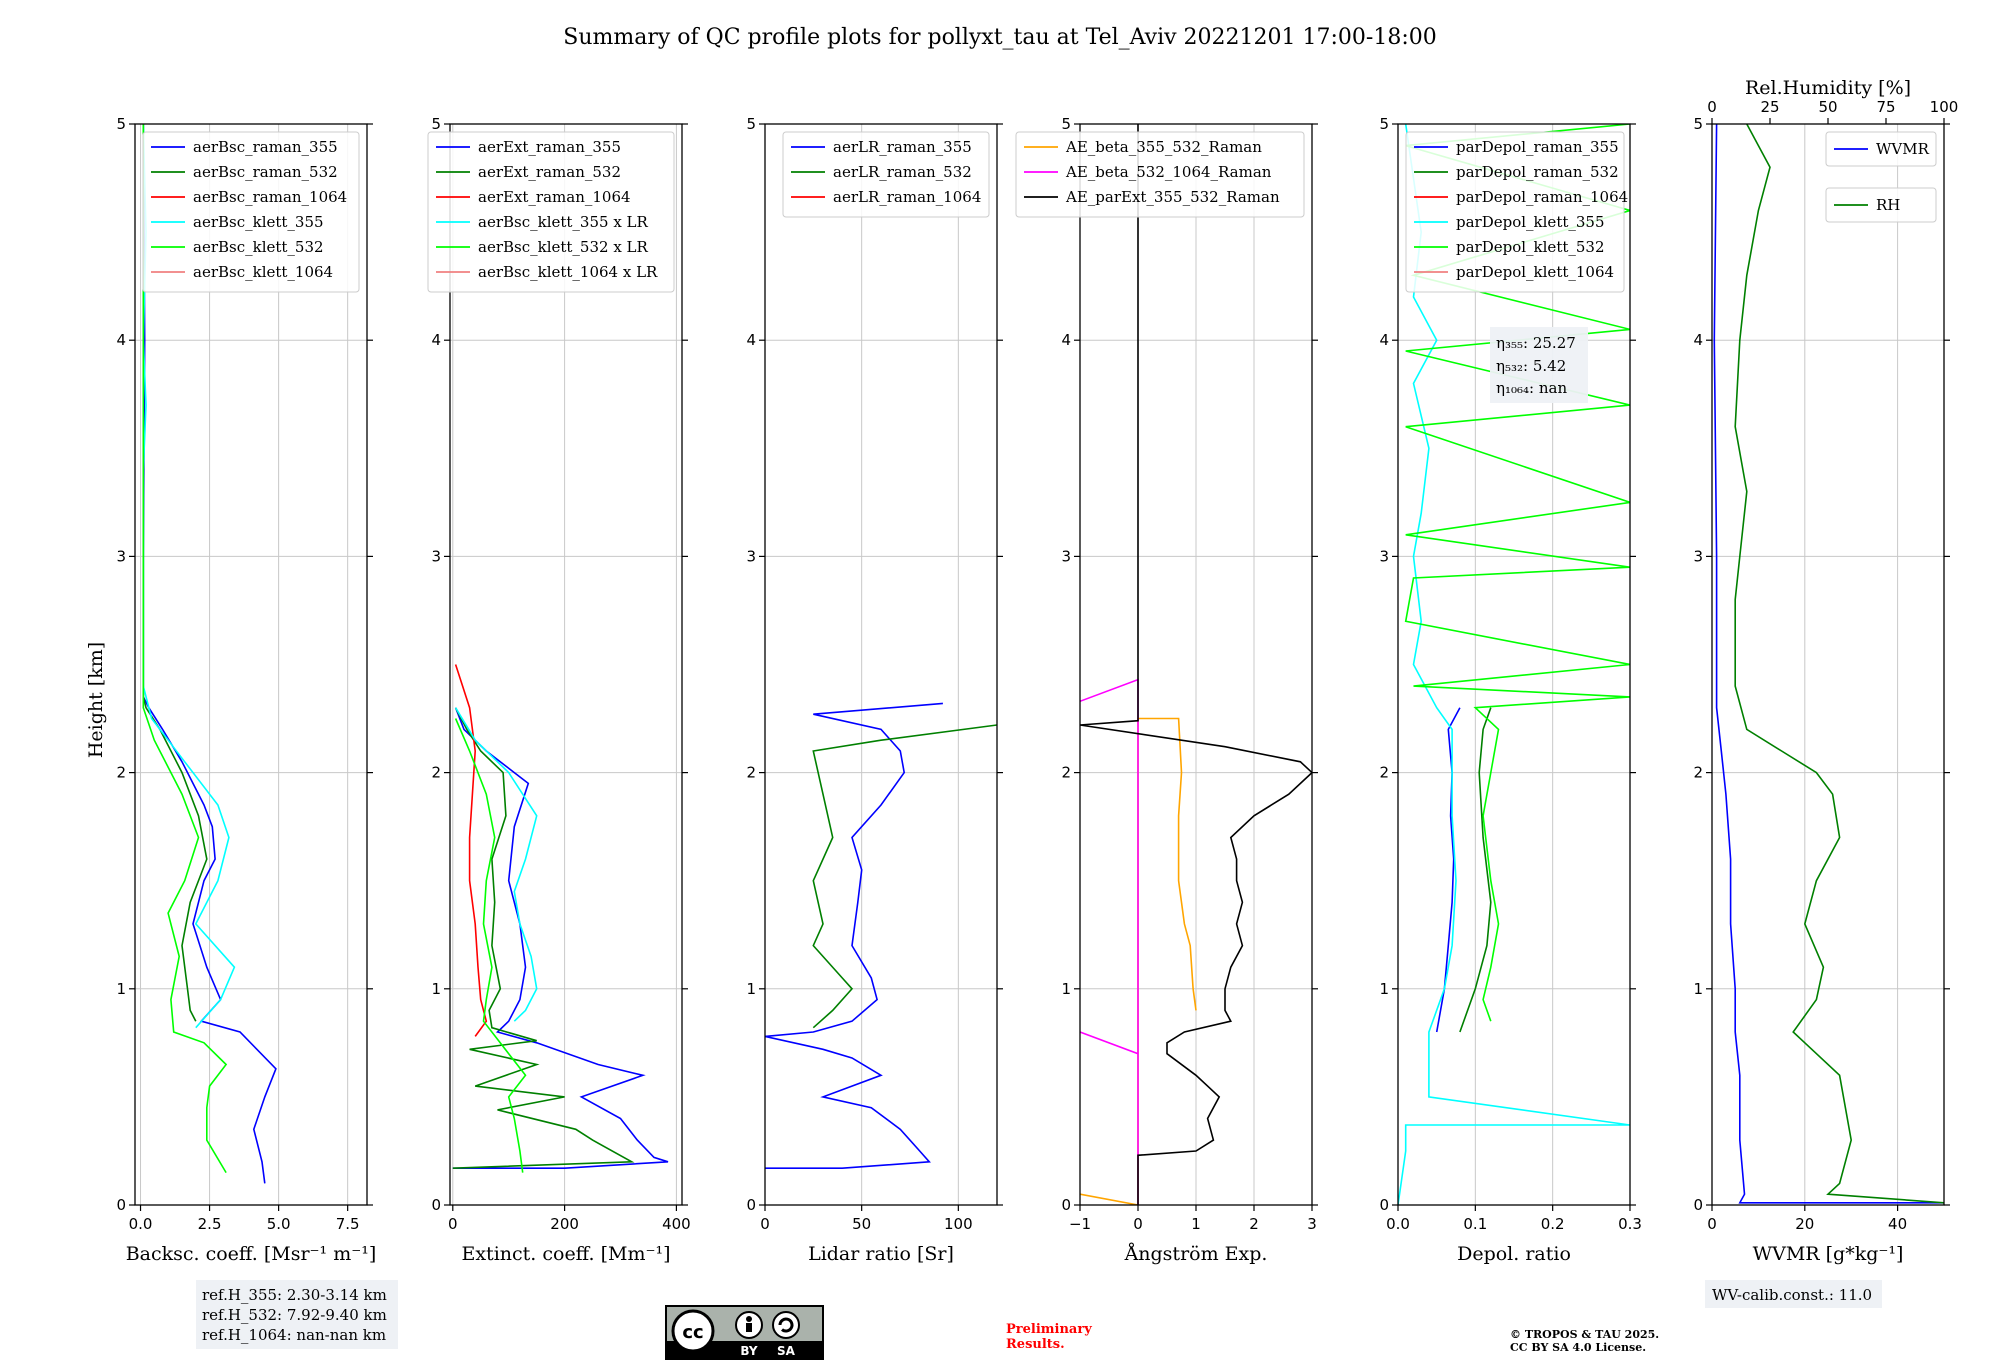 The width and height of the screenshot is (2000, 1360). I want to click on refh-1064: ref.H_1064: nan-nan km, so click(294, 1335).